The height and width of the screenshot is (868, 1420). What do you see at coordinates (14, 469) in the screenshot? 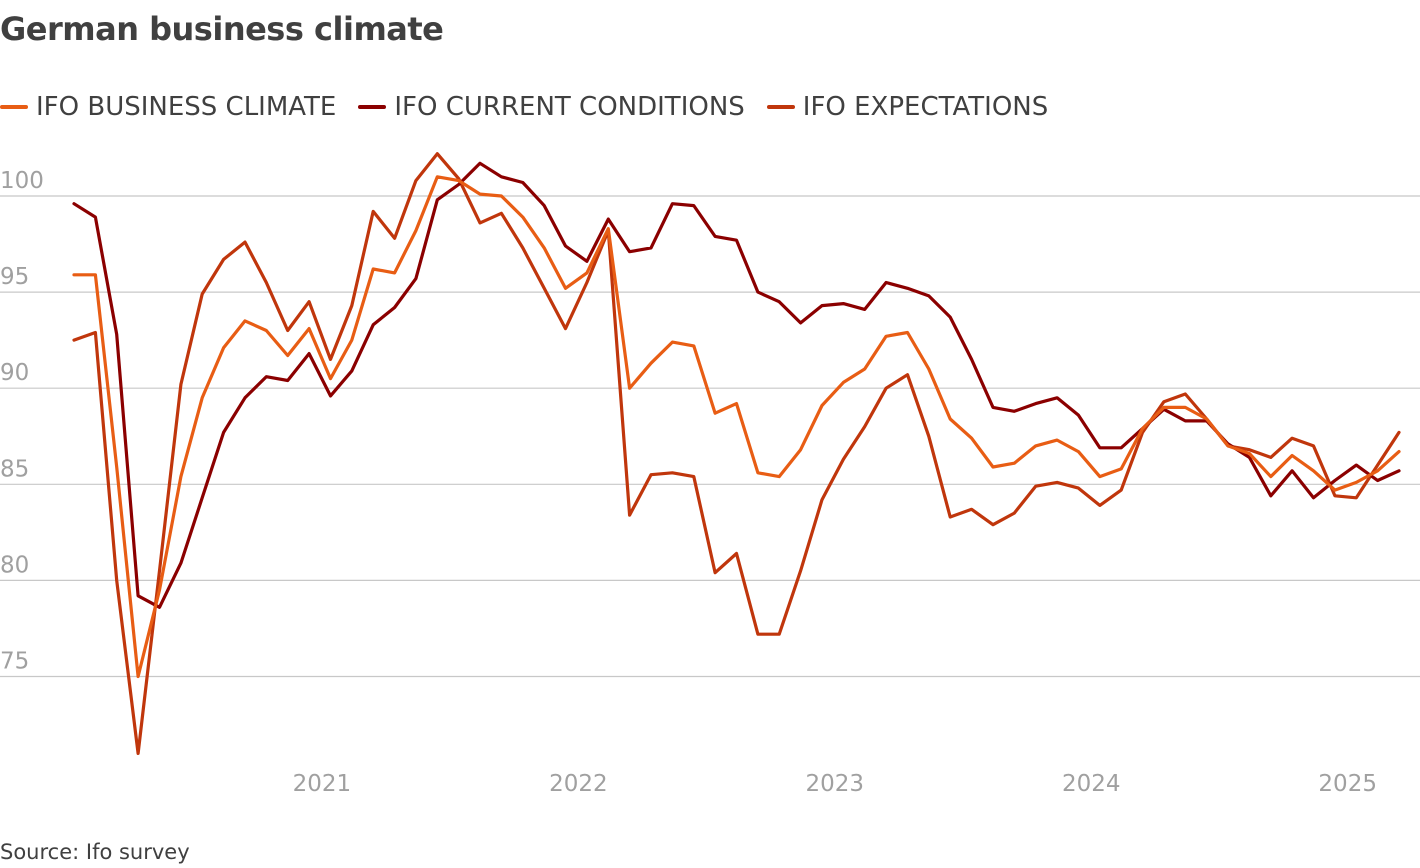
I see `y-tick-label: 85` at bounding box center [14, 469].